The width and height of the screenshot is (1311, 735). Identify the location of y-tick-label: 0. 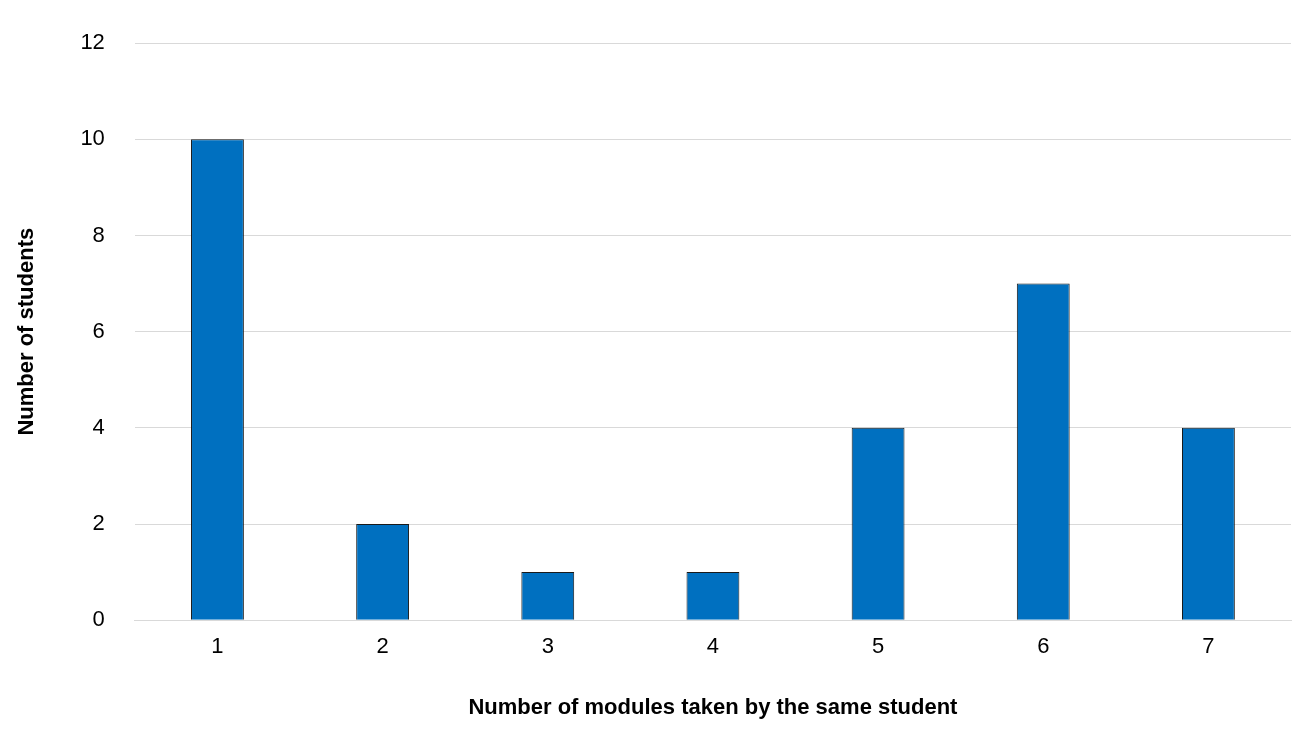
(98, 619).